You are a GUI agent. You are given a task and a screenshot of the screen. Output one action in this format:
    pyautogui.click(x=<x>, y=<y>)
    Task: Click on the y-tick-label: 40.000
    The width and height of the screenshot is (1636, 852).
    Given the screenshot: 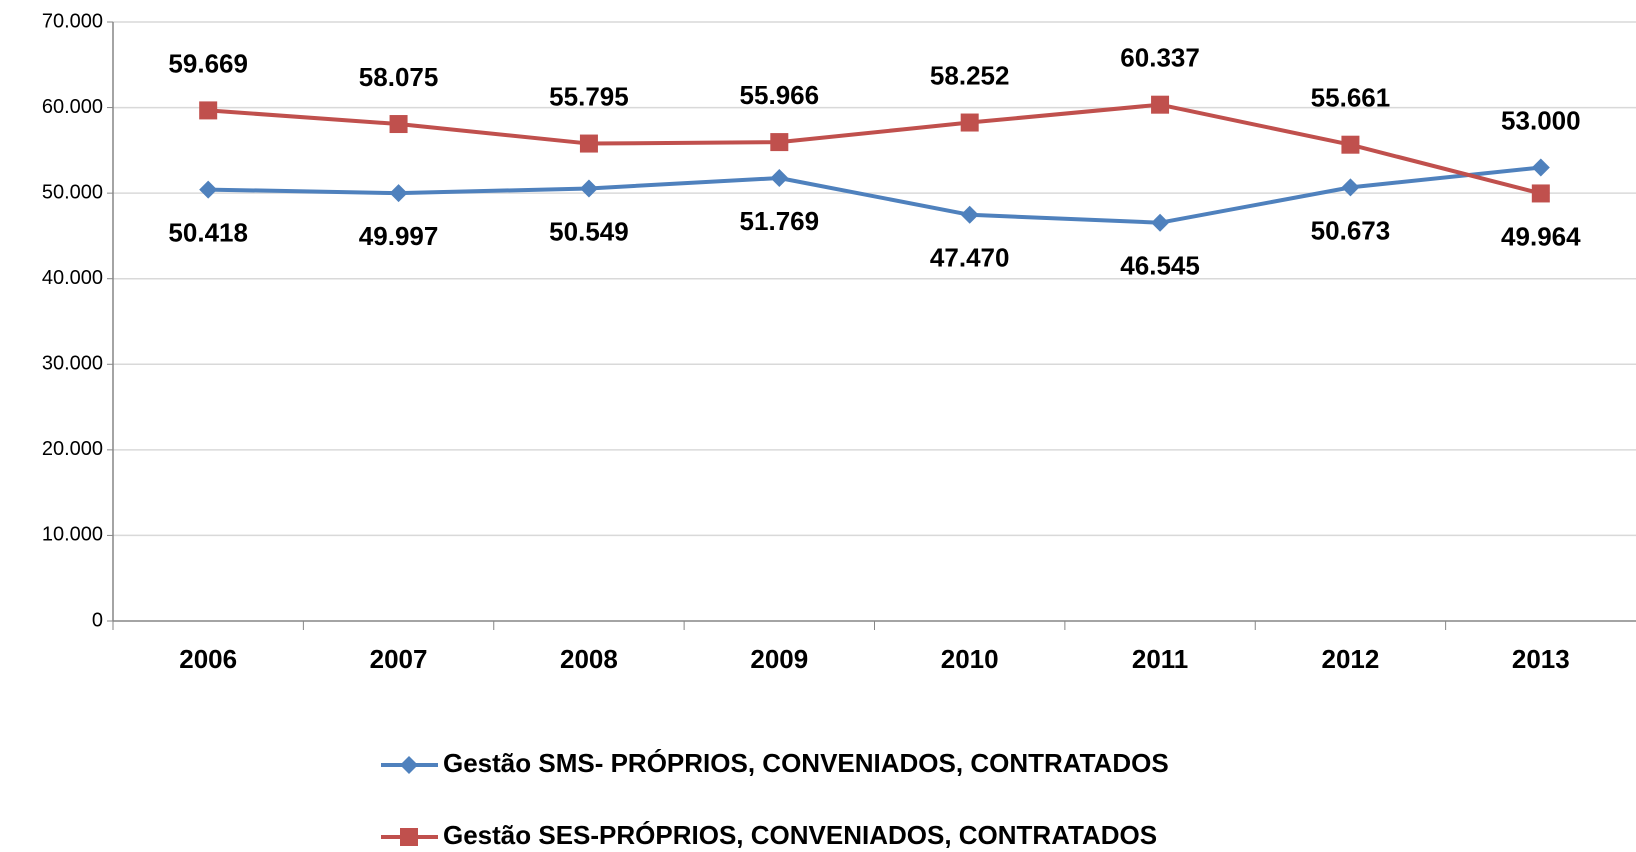 What is the action you would take?
    pyautogui.click(x=72, y=278)
    